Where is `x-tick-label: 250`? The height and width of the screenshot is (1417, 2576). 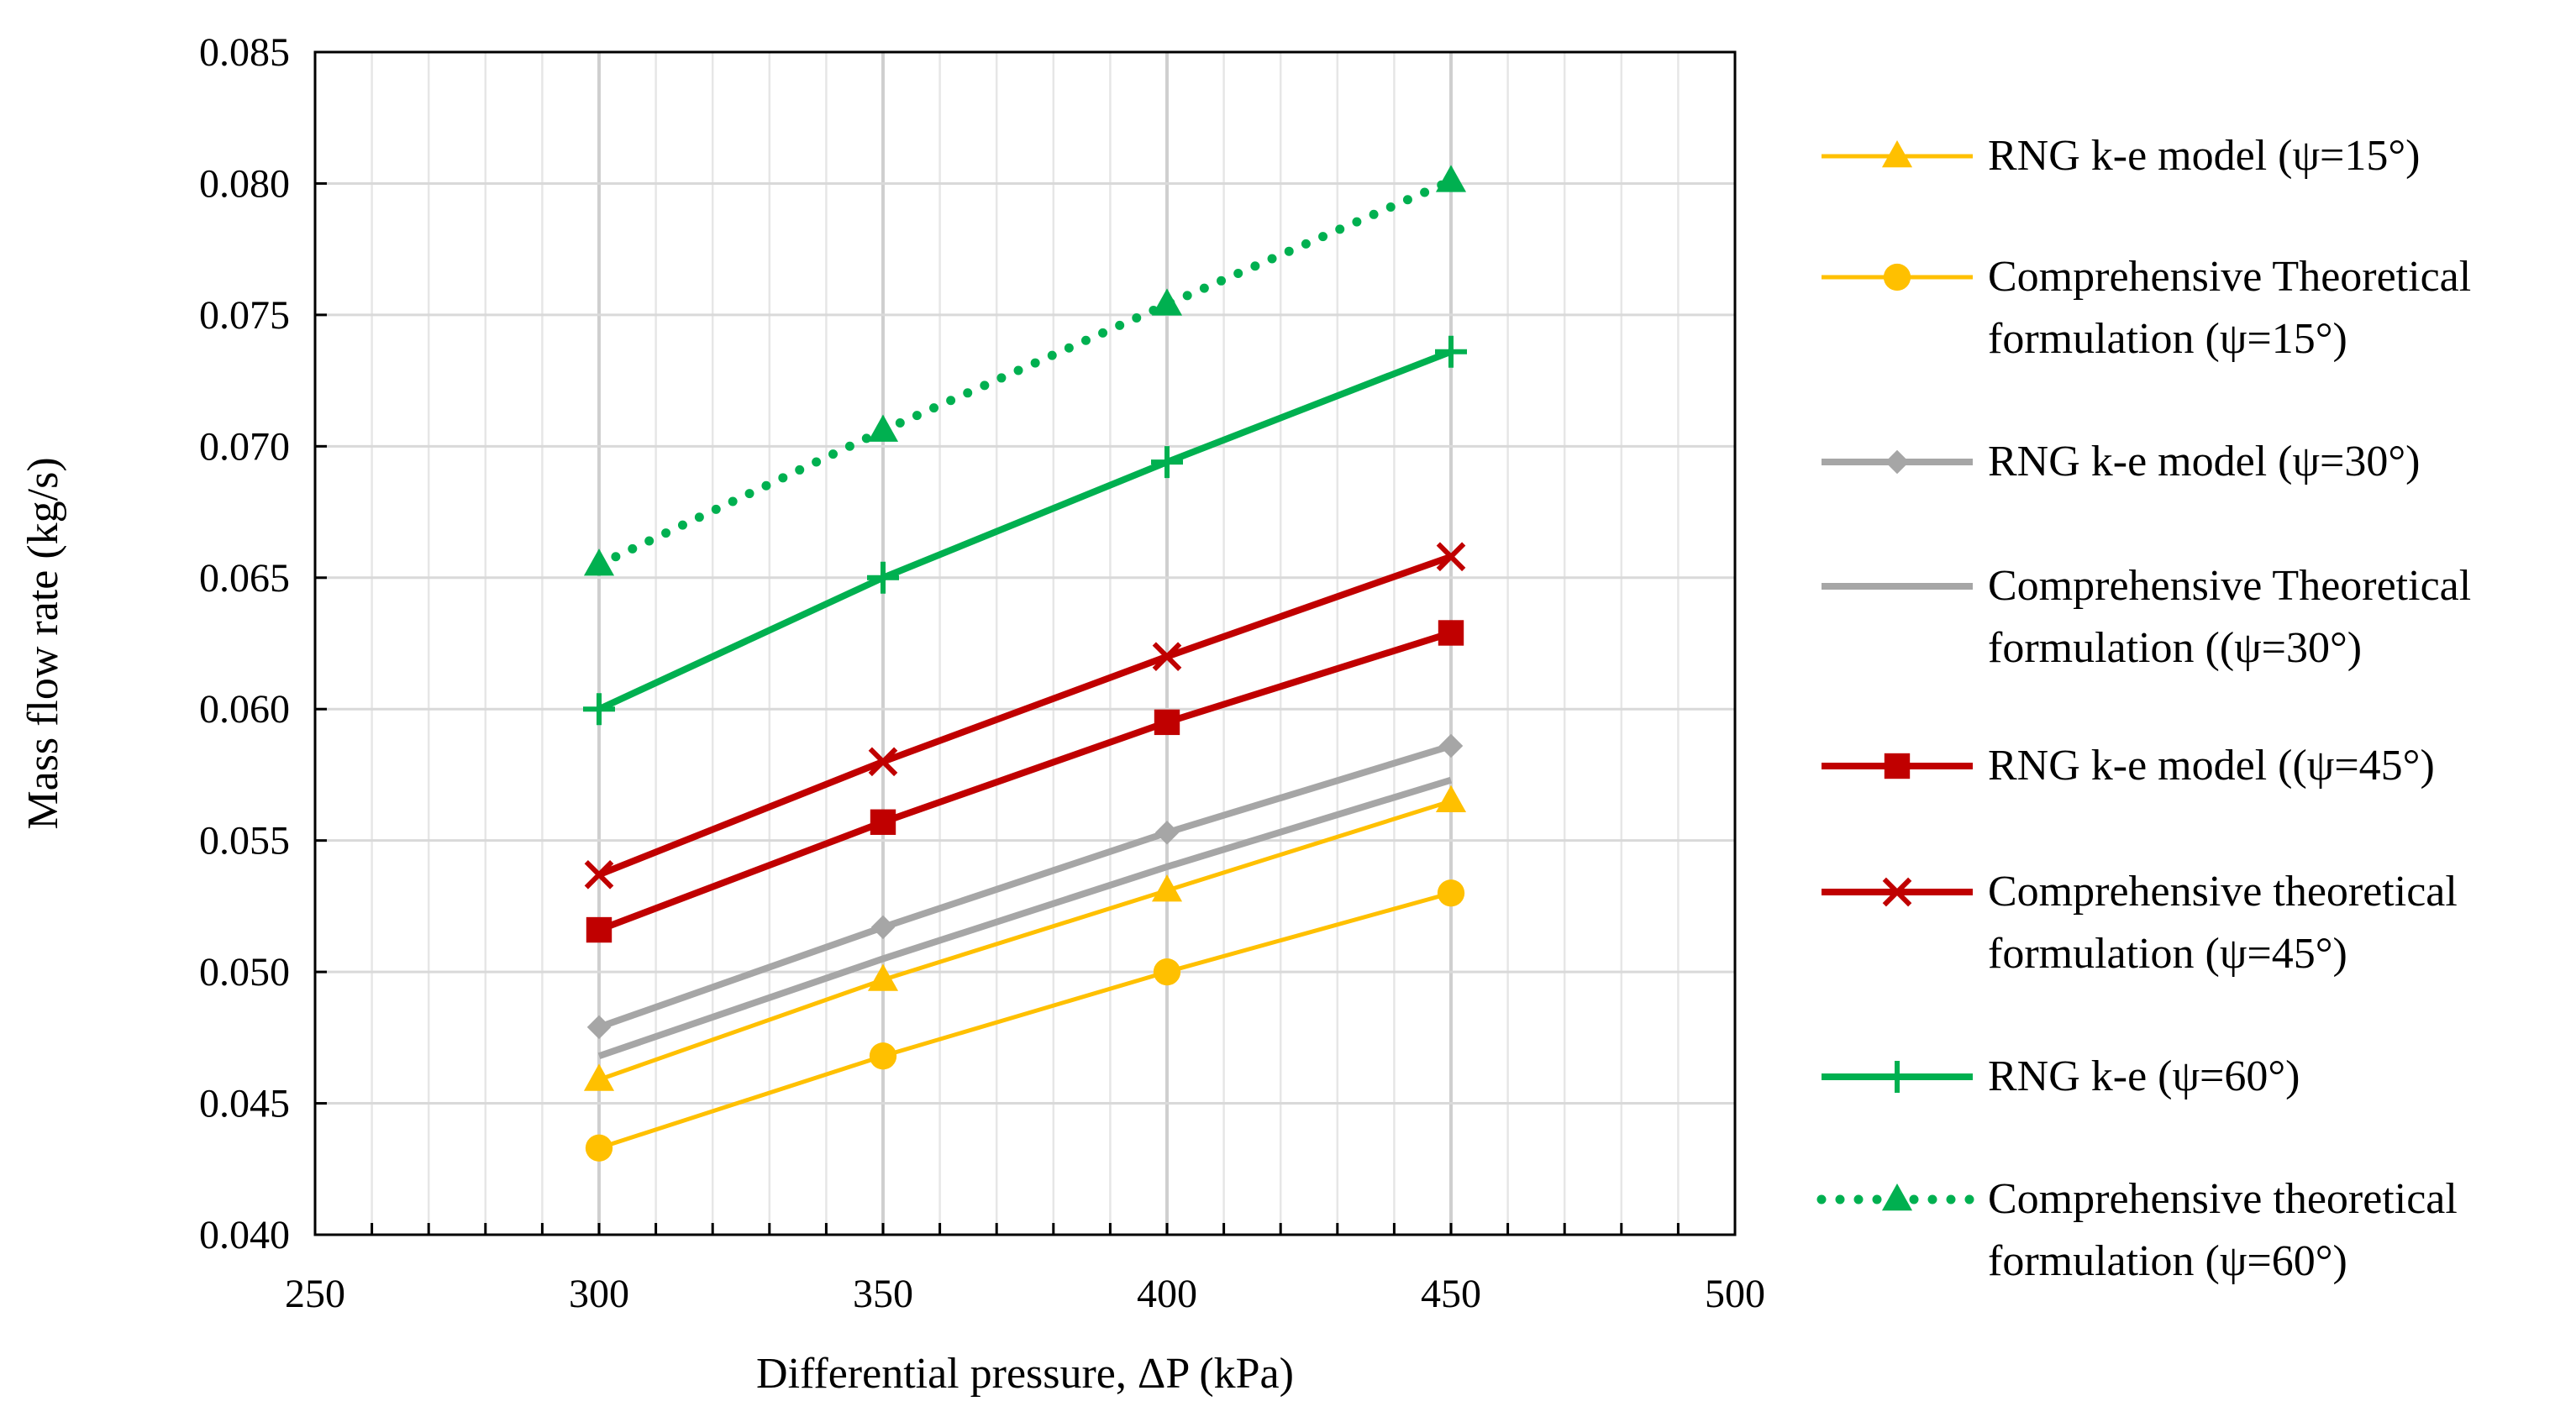 x-tick-label: 250 is located at coordinates (315, 1294).